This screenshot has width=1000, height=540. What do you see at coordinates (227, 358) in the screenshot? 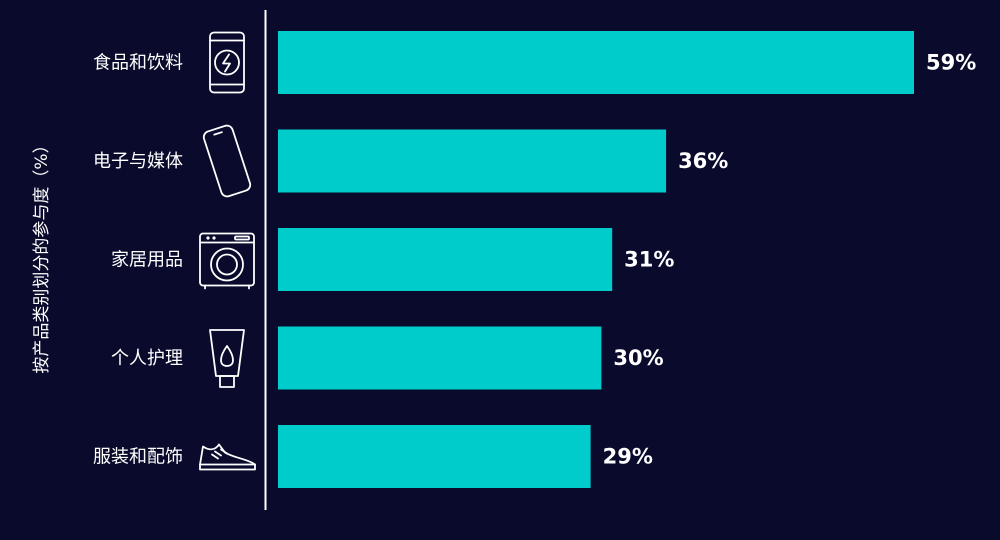
I see `tube-drop-icon` at bounding box center [227, 358].